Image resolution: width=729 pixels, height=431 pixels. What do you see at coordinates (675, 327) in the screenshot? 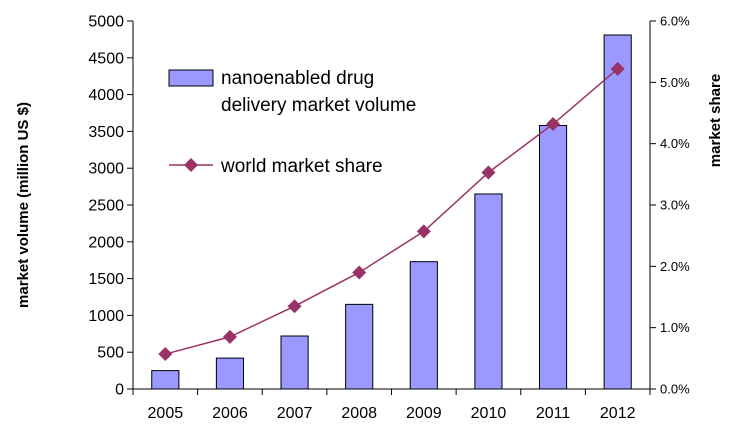
I see `y-tick-label-right: 1.0%` at bounding box center [675, 327].